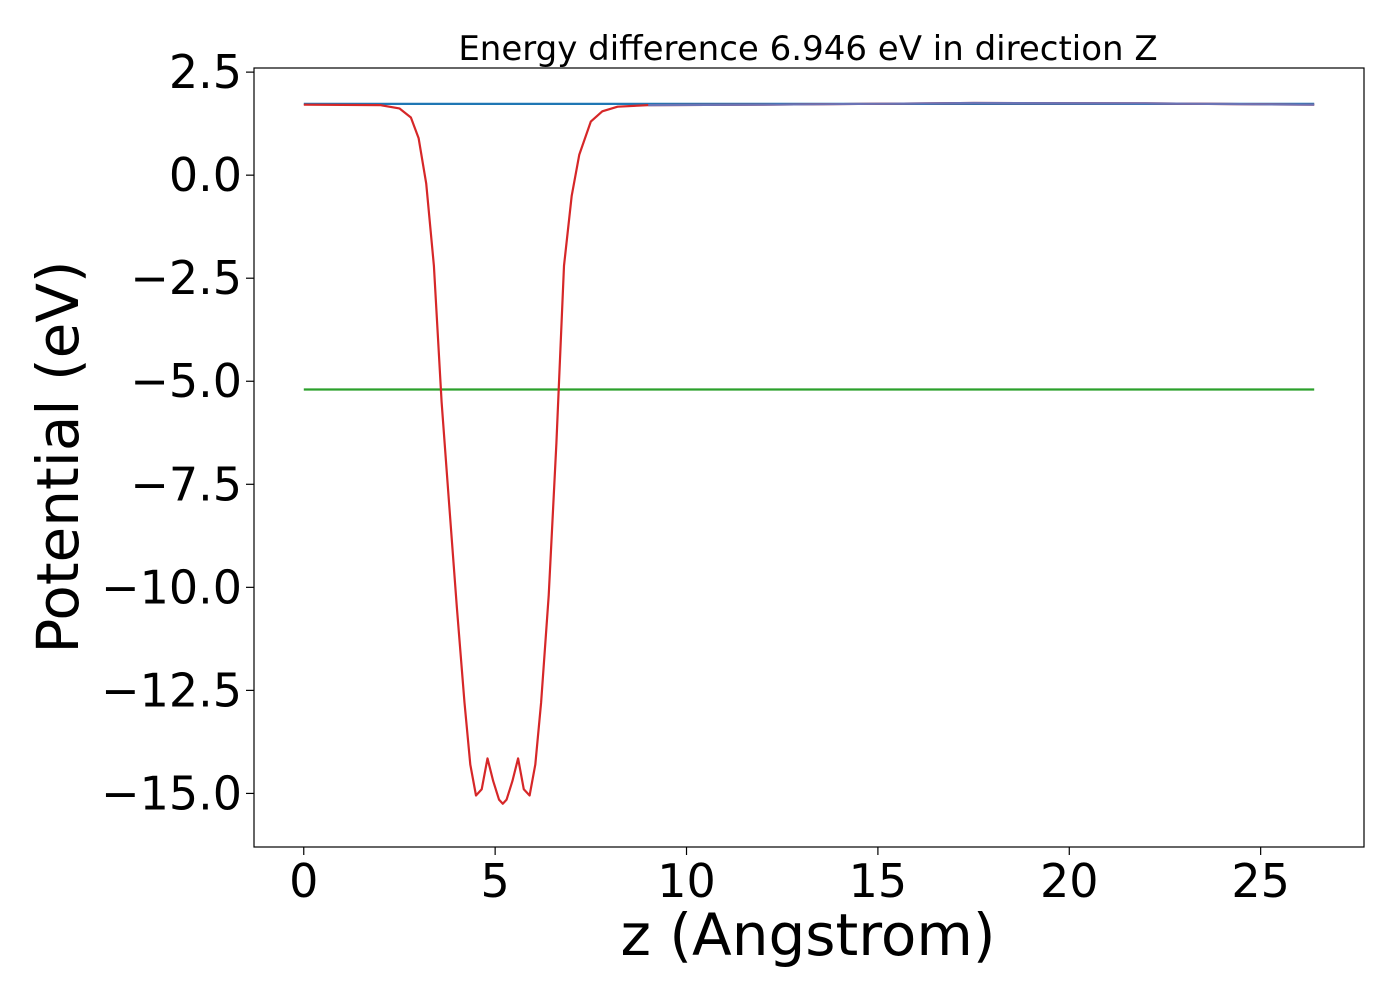  Describe the element at coordinates (1260, 881) in the screenshot. I see `x-tick-label: 25` at that location.